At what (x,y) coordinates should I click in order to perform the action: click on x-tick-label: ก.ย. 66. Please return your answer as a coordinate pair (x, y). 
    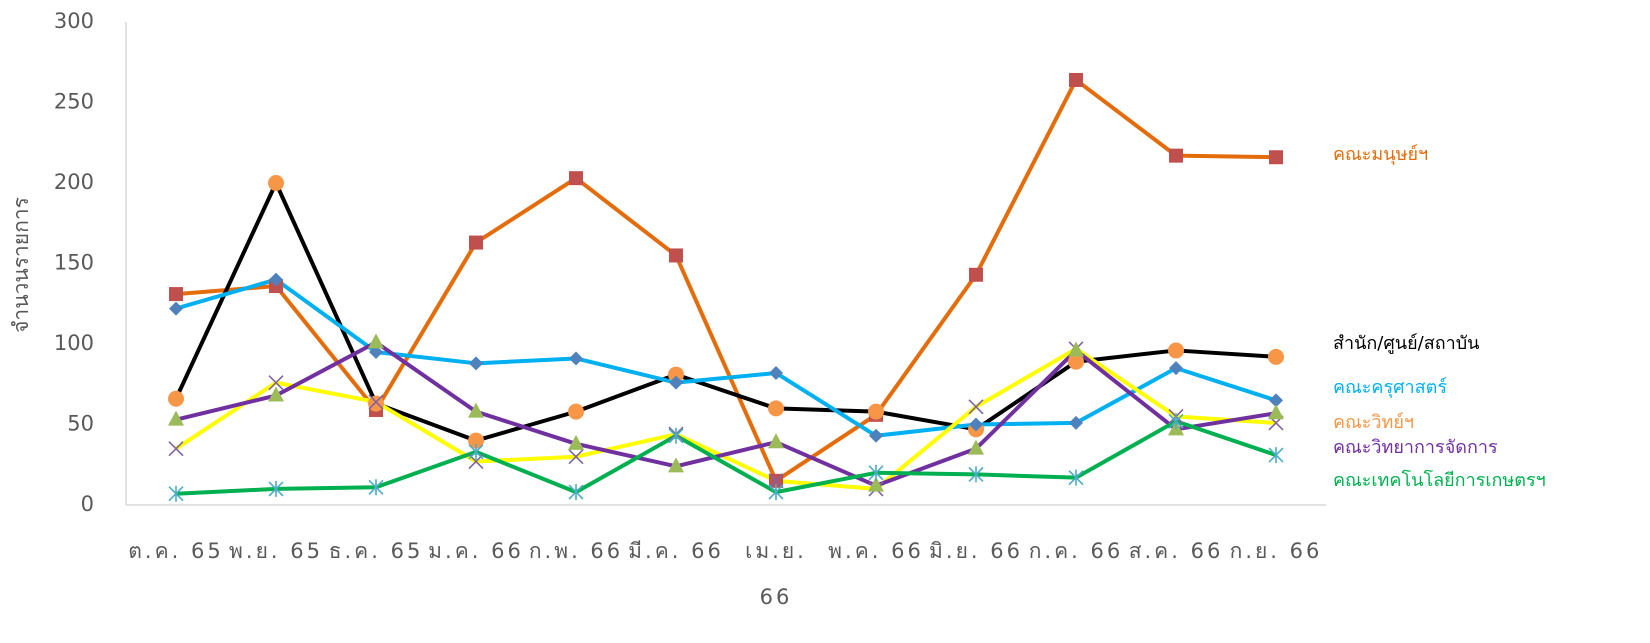
    Looking at the image, I should click on (1276, 551).